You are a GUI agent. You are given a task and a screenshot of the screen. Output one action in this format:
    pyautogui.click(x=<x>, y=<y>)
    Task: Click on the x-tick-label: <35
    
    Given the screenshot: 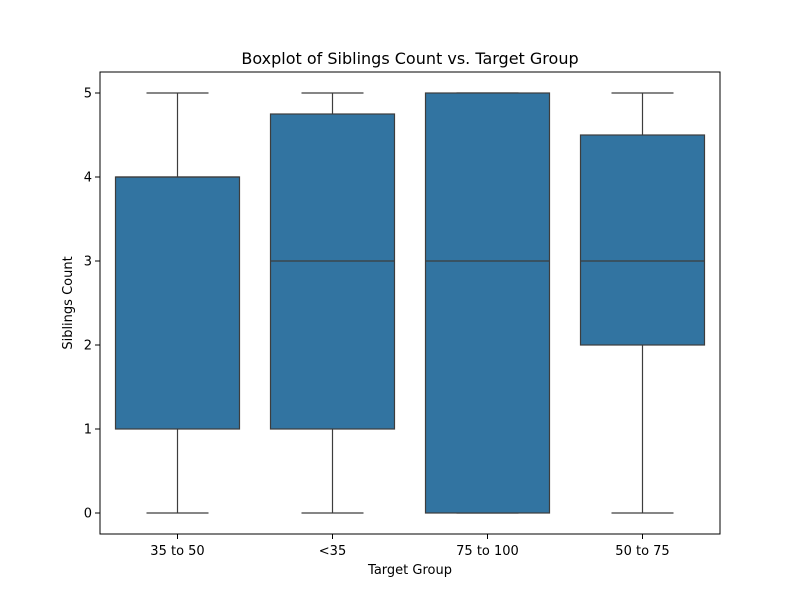 What is the action you would take?
    pyautogui.click(x=332, y=551)
    